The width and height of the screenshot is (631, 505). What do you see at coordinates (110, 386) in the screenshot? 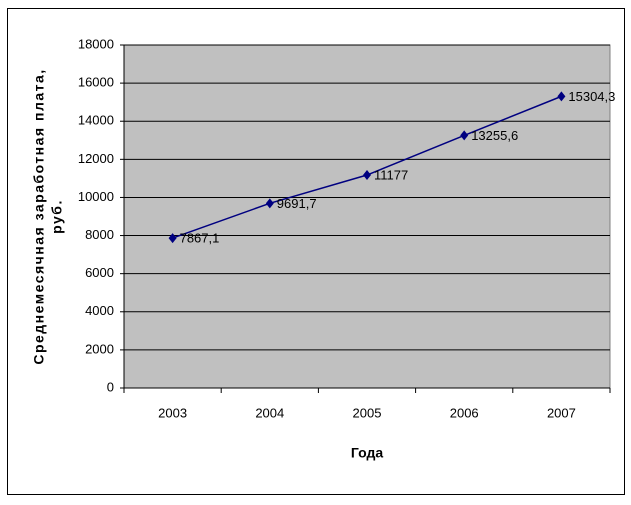
I see `y-tick-label: 0` at bounding box center [110, 386].